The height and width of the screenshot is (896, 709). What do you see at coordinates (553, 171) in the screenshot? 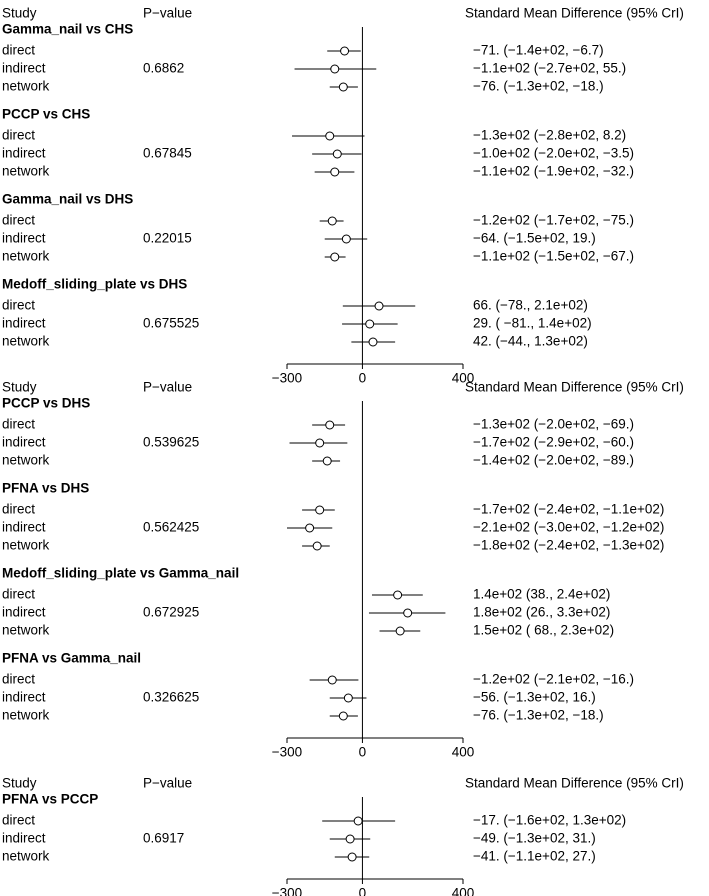
I see `estimate-text: −1.1e+02 (−1.9e+02, −32.)` at bounding box center [553, 171].